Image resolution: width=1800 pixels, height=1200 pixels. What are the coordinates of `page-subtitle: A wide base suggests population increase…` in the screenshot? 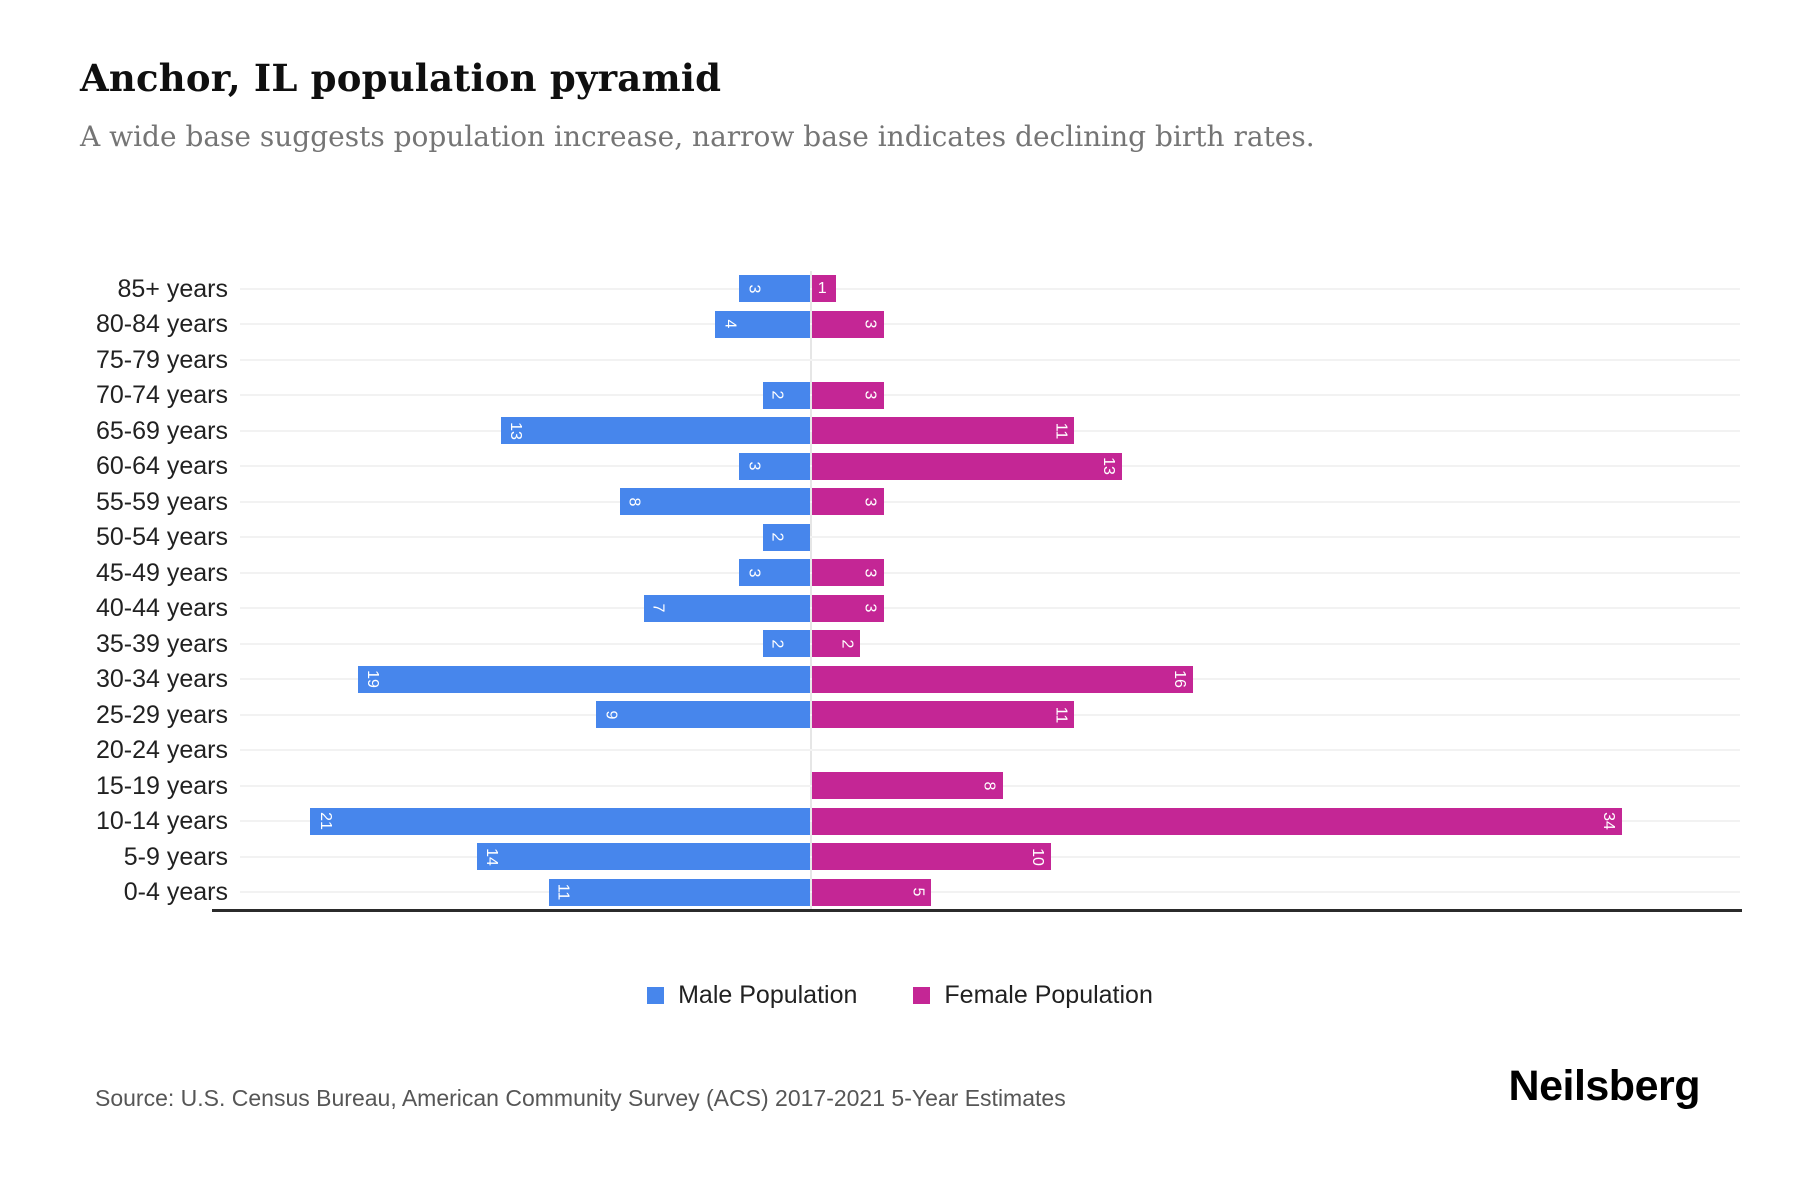 It's located at (697, 136).